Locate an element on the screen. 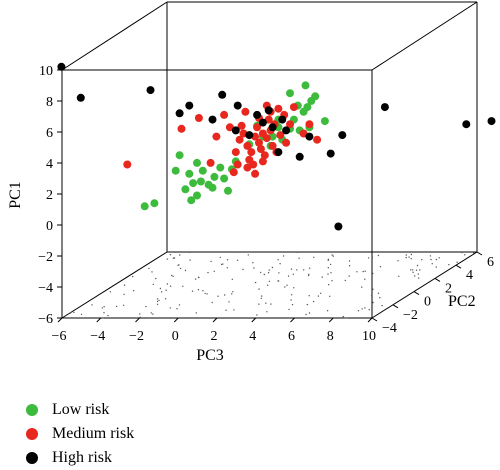 The height and width of the screenshot is (470, 500). pc3-tick-label: −6 is located at coordinates (59, 336).